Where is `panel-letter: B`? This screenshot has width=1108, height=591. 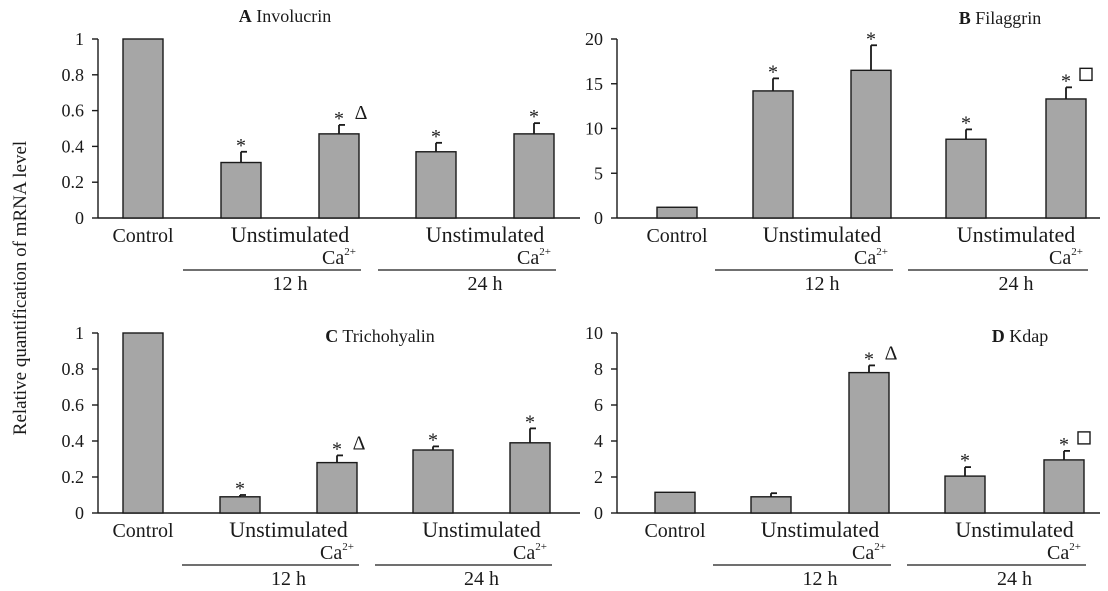
panel-letter: B is located at coordinates (965, 18).